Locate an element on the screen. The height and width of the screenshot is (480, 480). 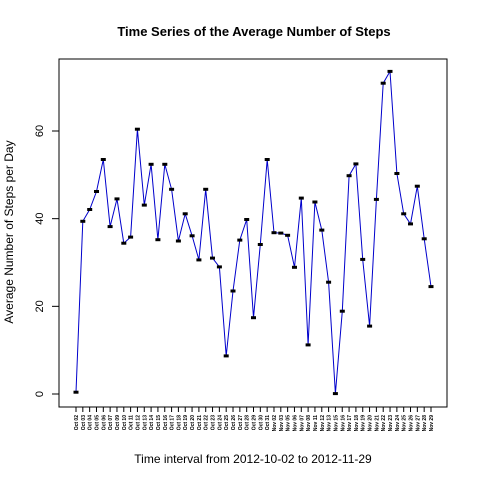
x-tick-label: Nov 03 is located at coordinates (282, 423).